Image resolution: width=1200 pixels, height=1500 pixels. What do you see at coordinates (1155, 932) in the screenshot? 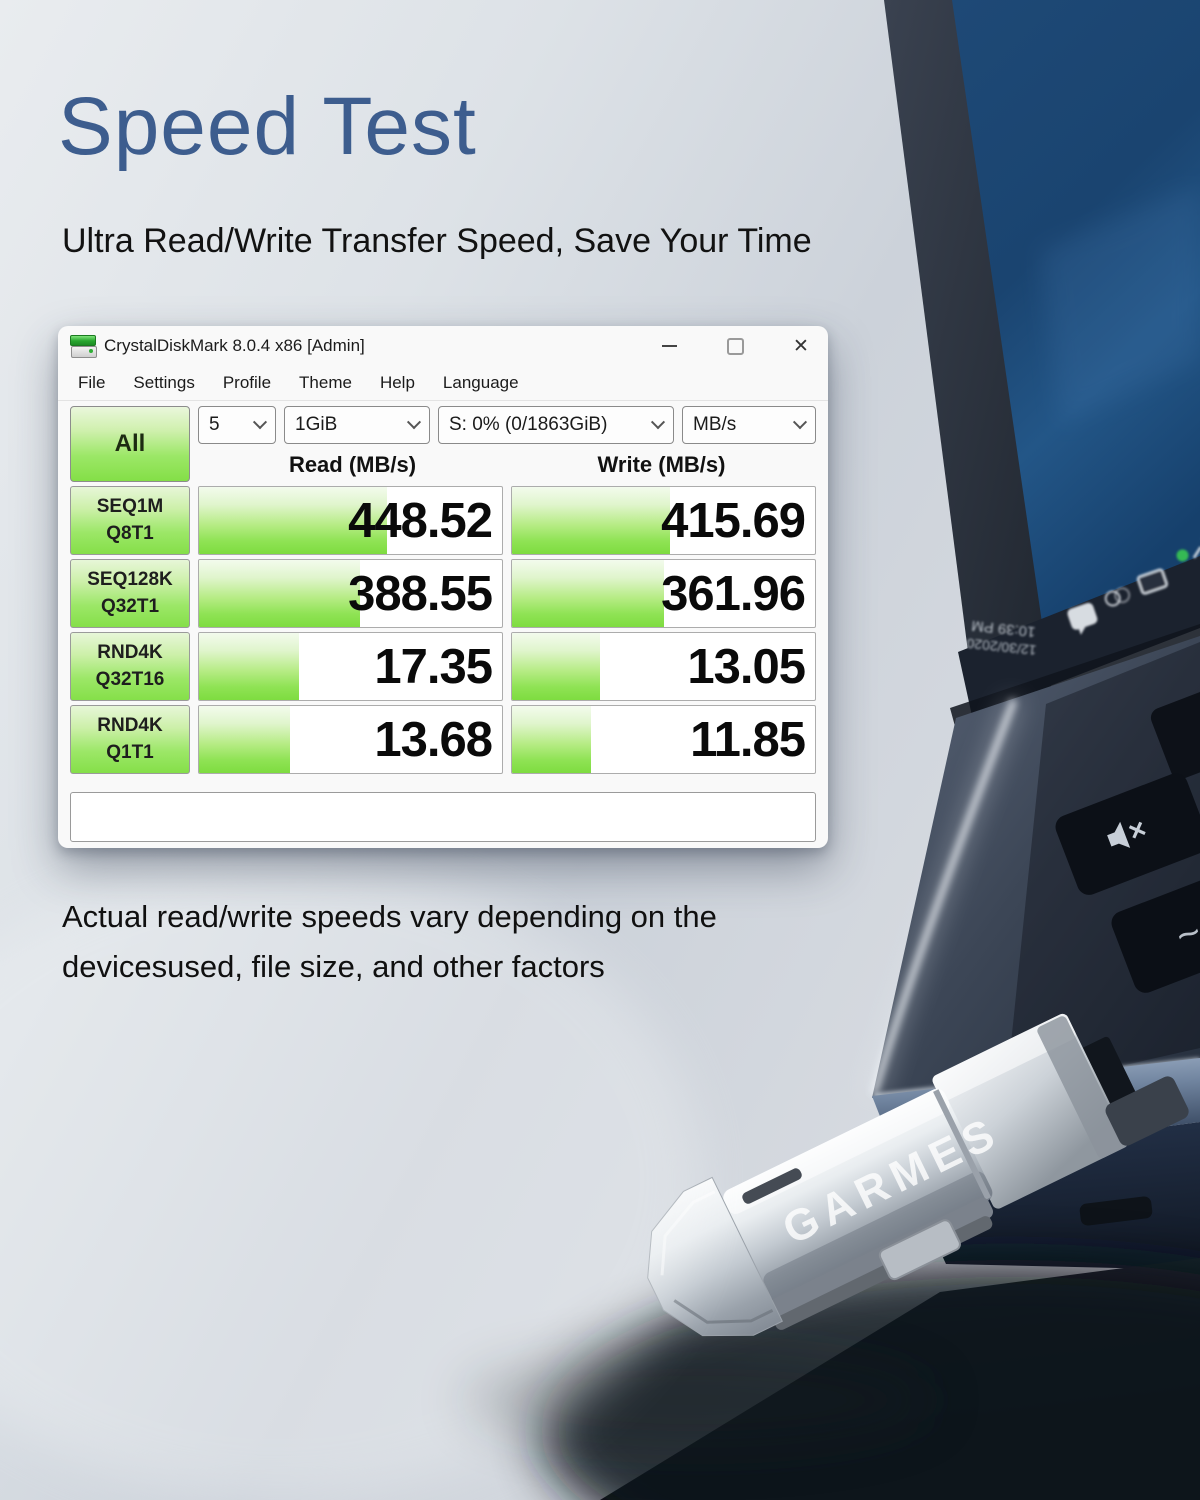
I see `tilde-key` at bounding box center [1155, 932].